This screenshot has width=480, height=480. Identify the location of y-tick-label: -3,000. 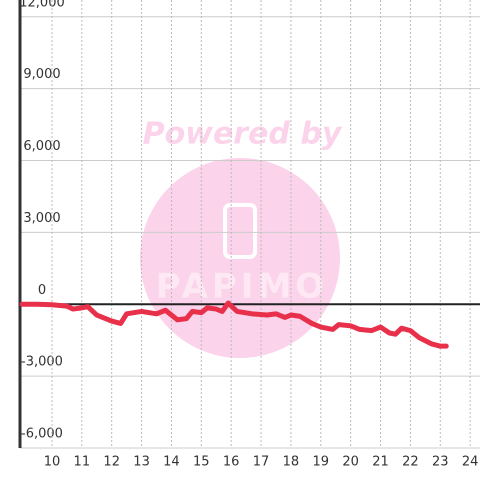
(42, 362).